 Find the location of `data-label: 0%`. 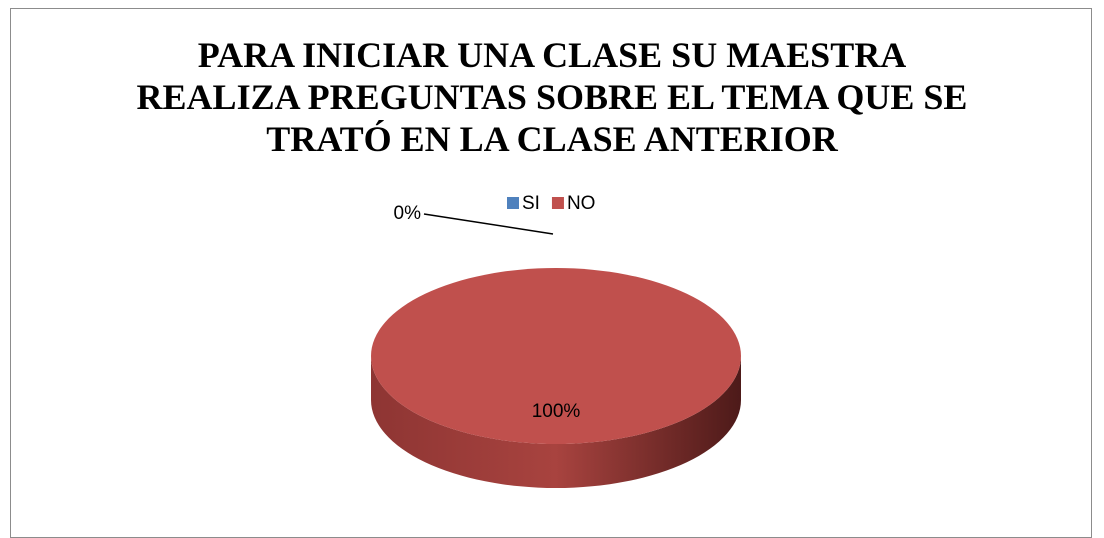

data-label: 0% is located at coordinates (408, 213).